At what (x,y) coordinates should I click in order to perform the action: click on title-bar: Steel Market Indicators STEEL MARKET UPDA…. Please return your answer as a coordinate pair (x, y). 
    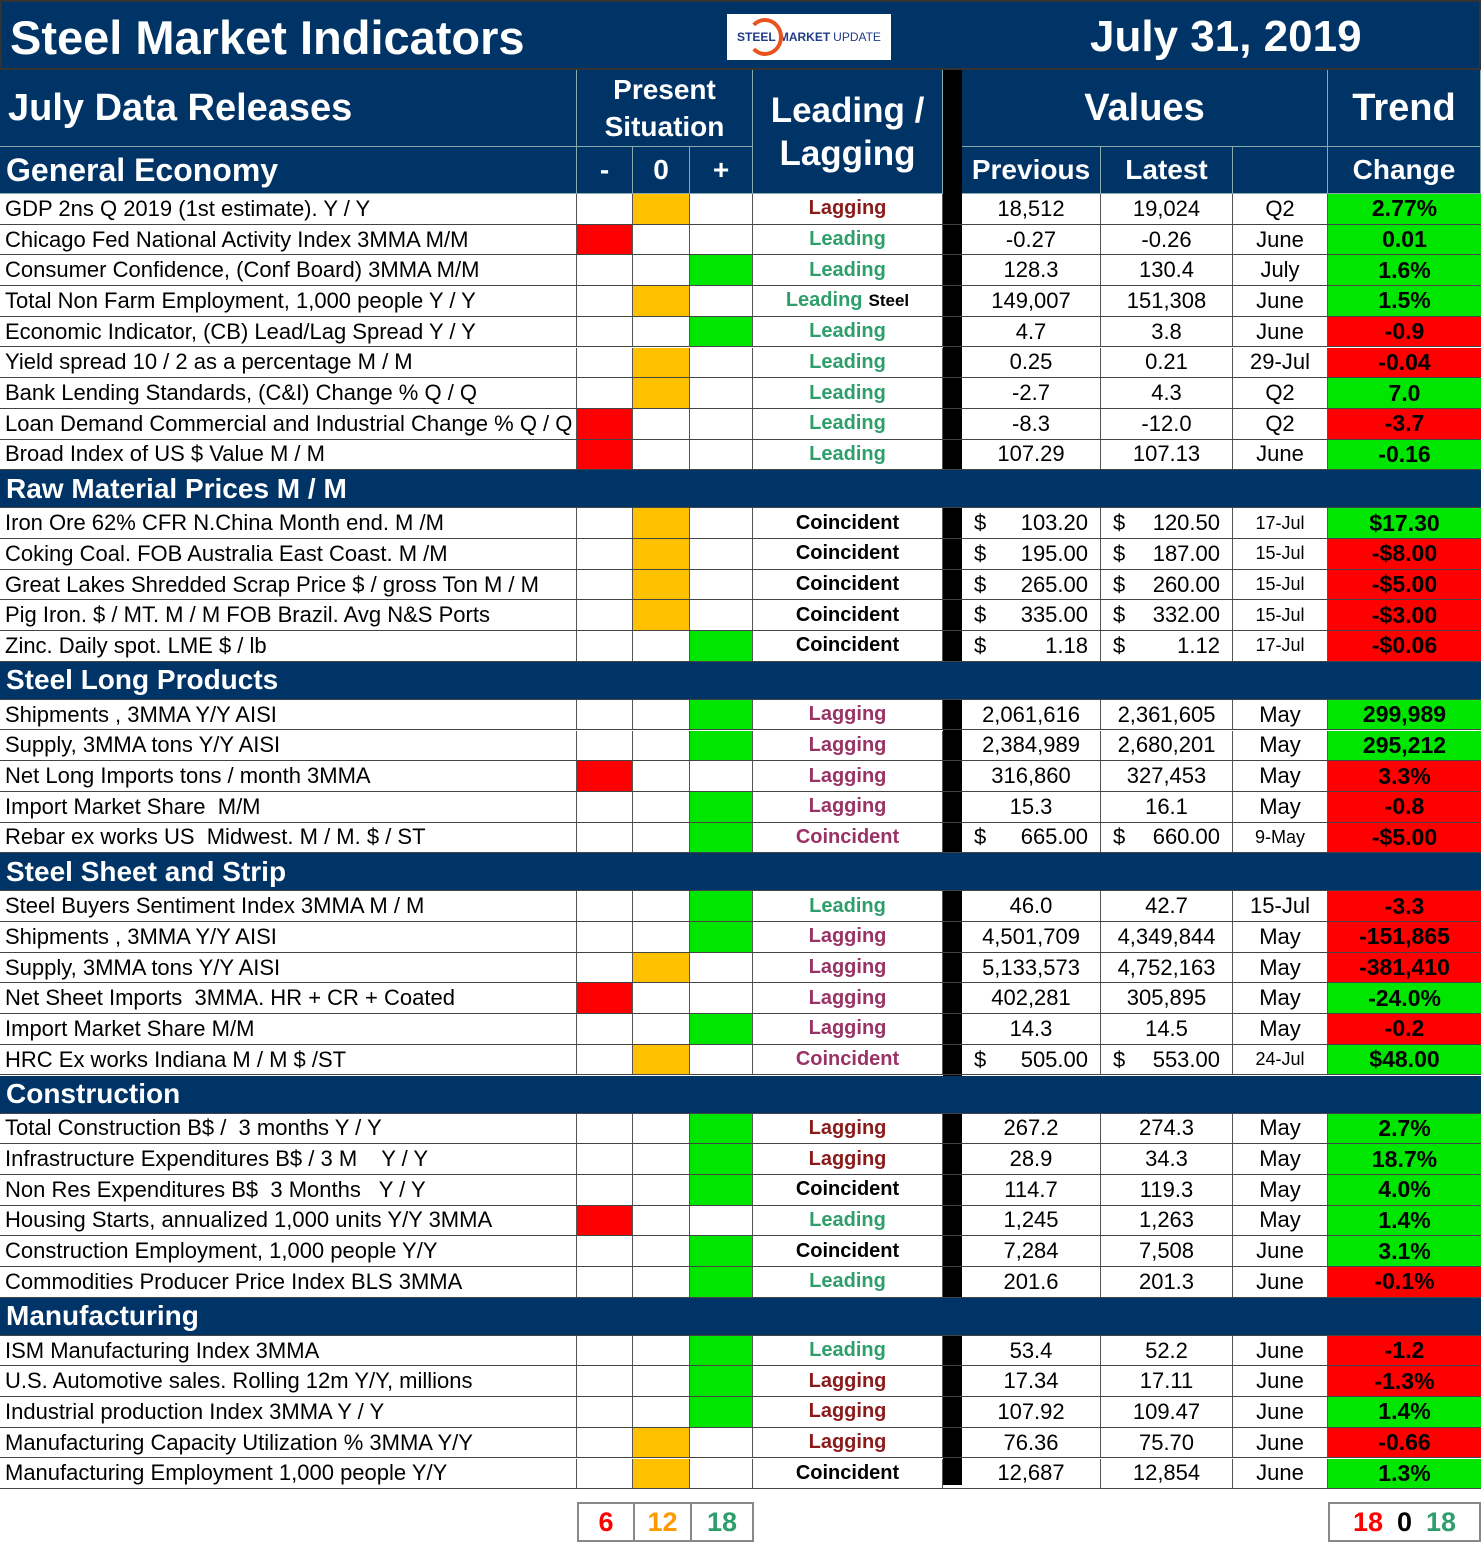
    Looking at the image, I should click on (740, 35).